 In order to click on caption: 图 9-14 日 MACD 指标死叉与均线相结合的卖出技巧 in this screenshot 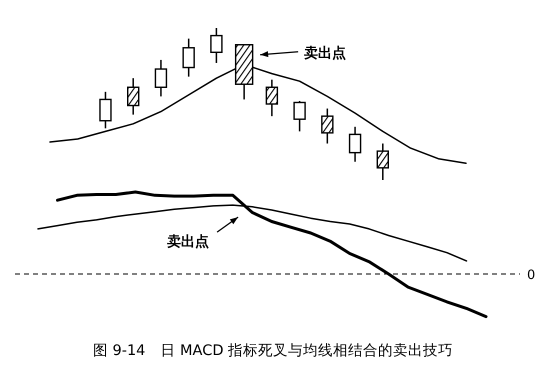, I will do `click(273, 350)`.